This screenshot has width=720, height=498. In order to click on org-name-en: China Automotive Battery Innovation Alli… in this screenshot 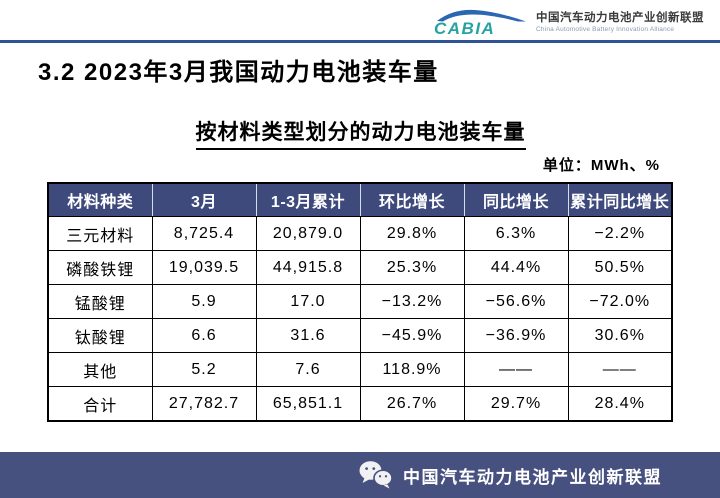, I will do `click(605, 29)`.